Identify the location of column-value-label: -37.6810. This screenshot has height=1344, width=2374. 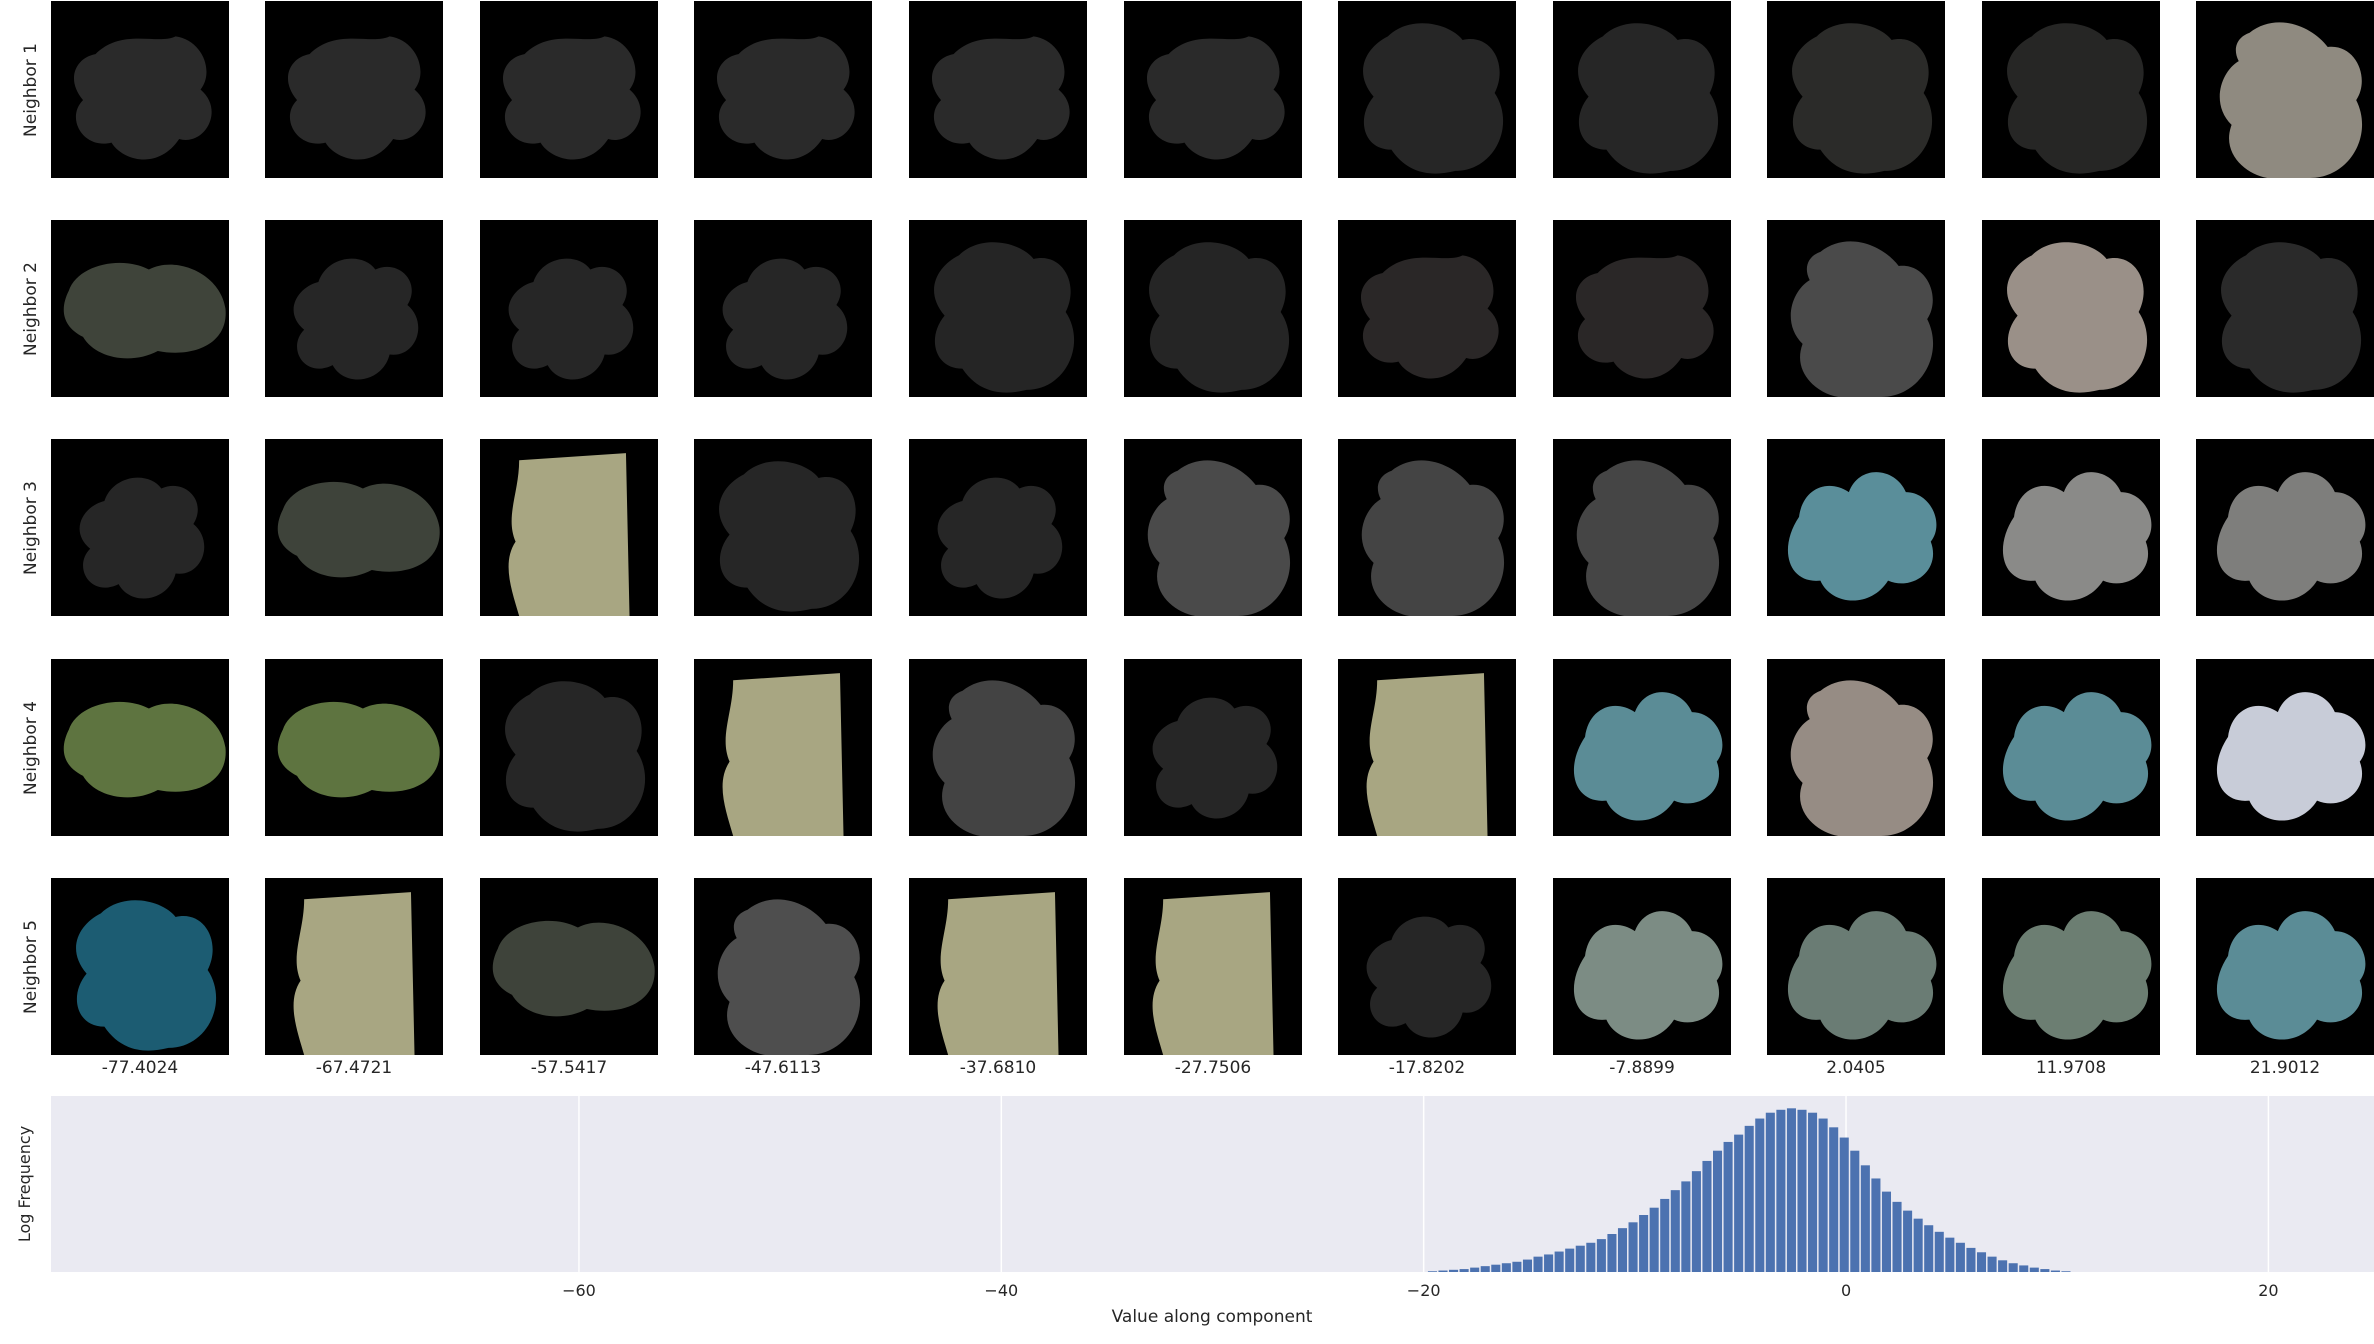
(998, 1068).